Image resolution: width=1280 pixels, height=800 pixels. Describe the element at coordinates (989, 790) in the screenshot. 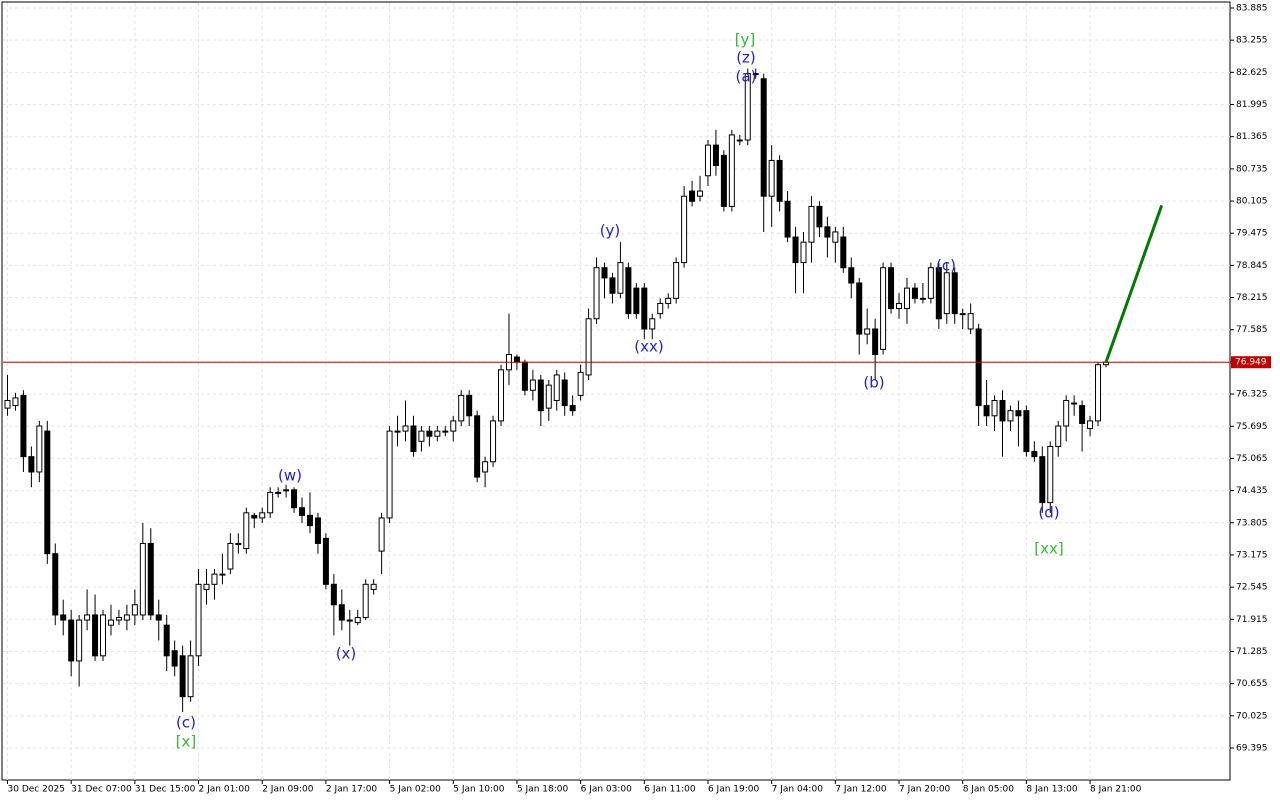

I see `x-tick-label: 8 Jan 05:00` at that location.